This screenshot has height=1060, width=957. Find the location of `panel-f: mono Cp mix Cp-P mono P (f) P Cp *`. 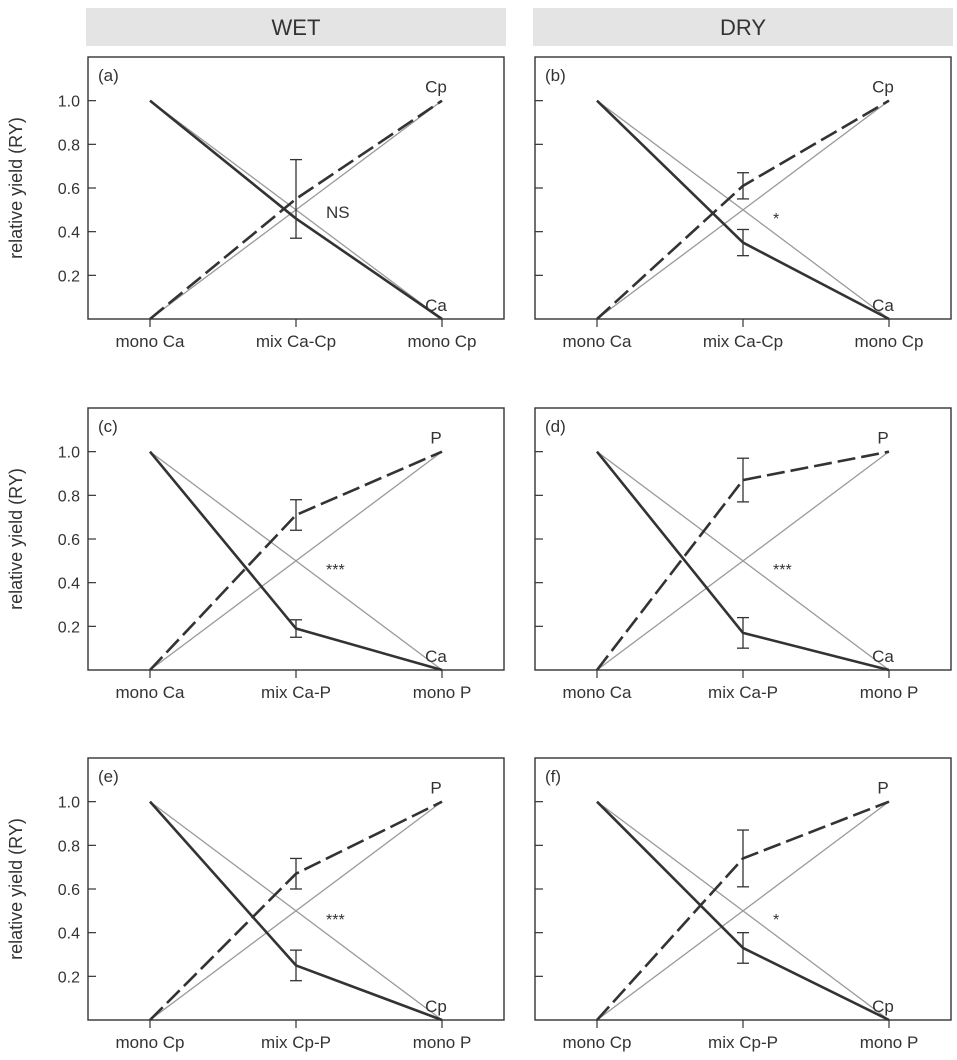

panel-f: mono Cp mix Cp-P mono P (f) P Cp * is located at coordinates (743, 904).